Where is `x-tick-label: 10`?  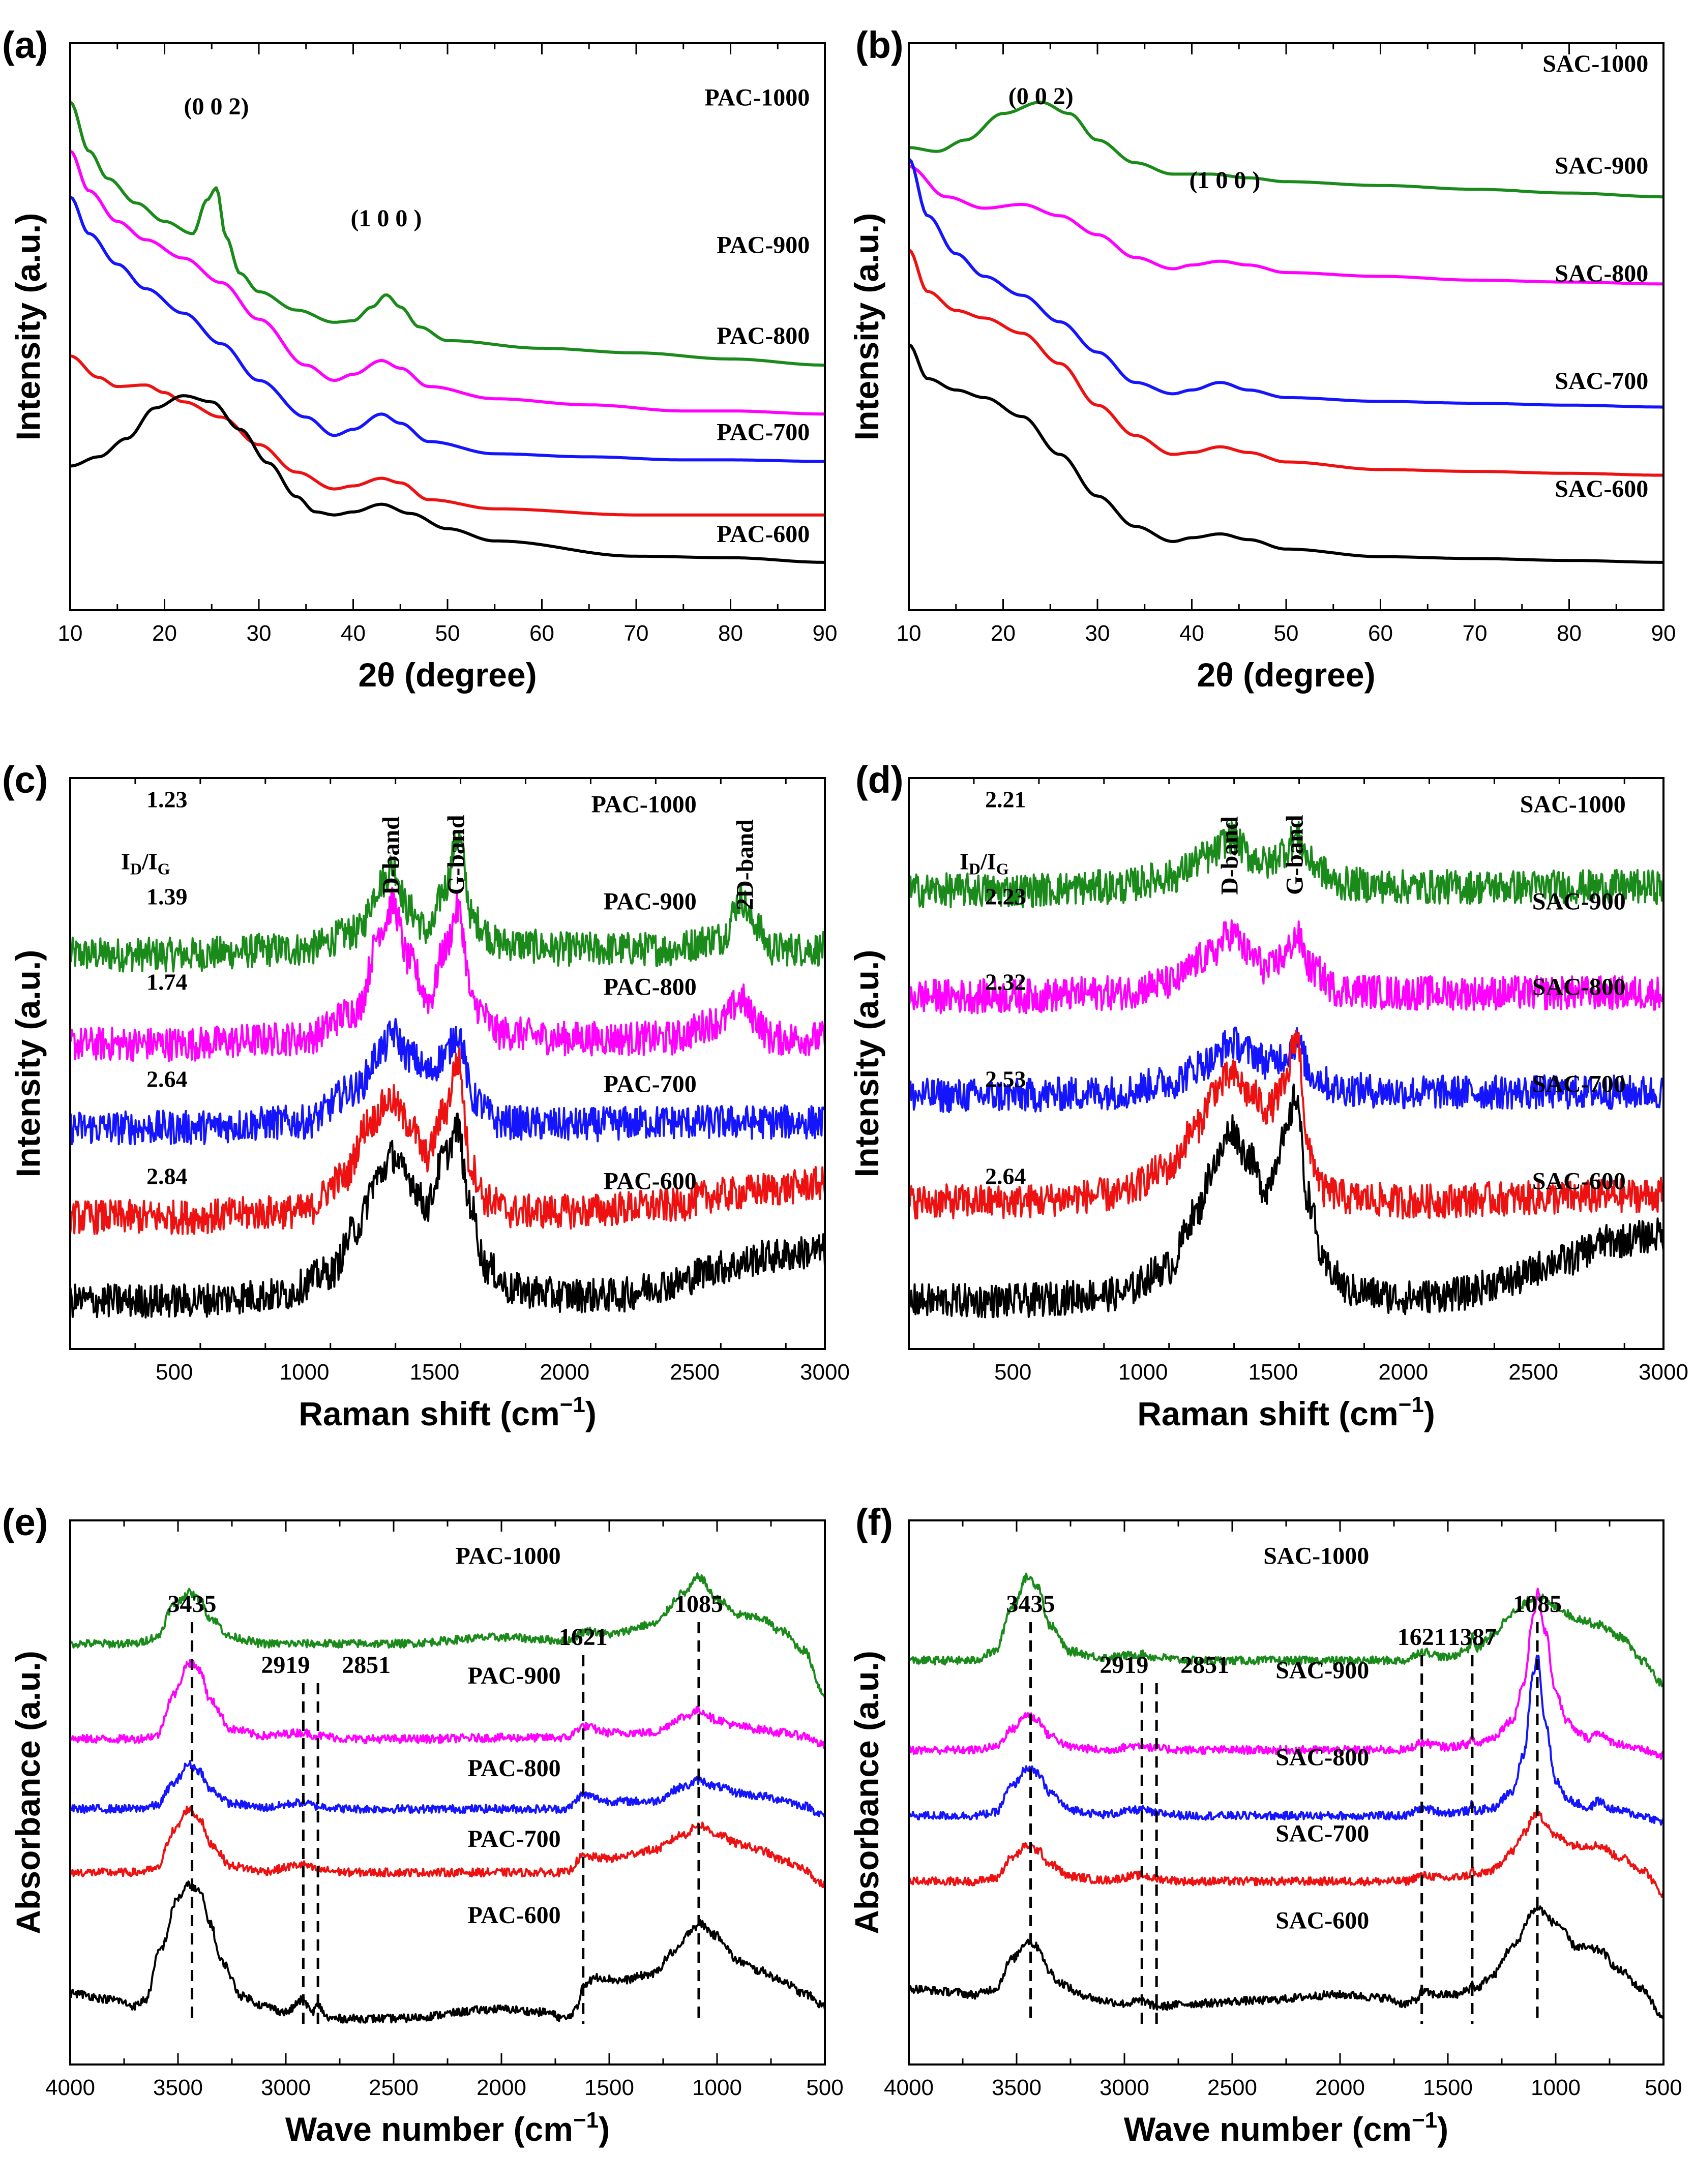 x-tick-label: 10 is located at coordinates (909, 633).